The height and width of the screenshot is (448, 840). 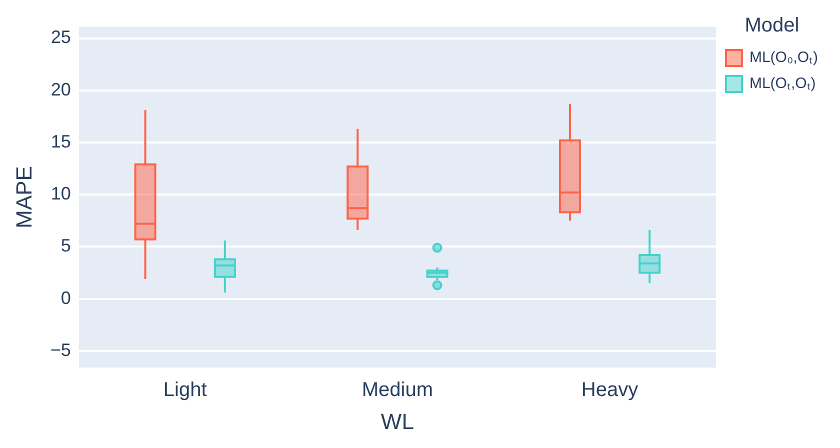 I want to click on y-tick-label: 0, so click(x=65, y=298).